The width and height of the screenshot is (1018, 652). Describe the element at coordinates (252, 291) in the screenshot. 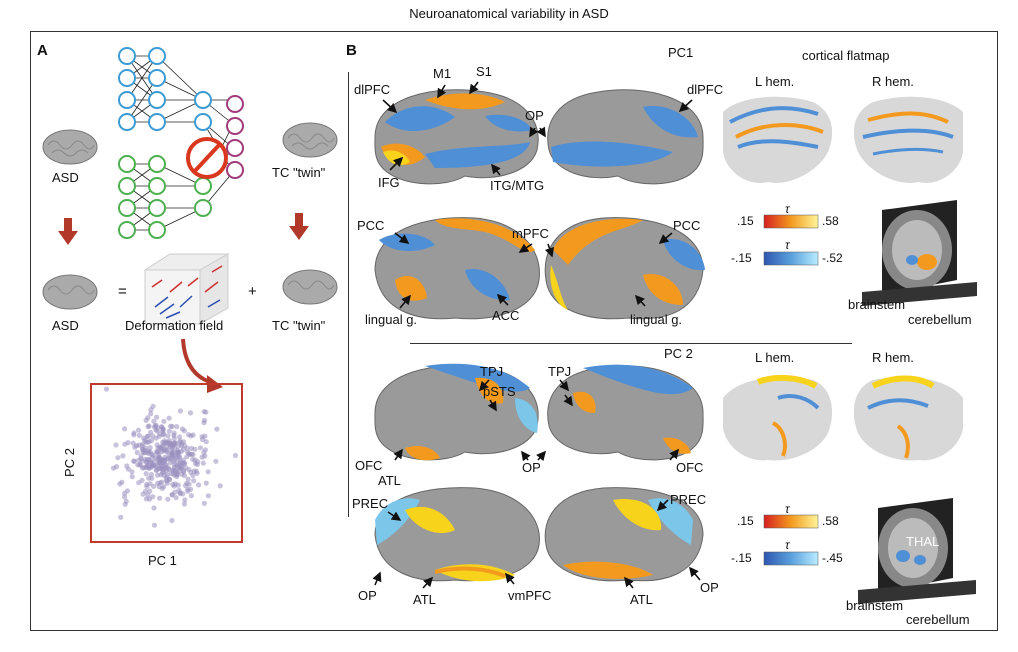

I see `plus-sign: +` at that location.